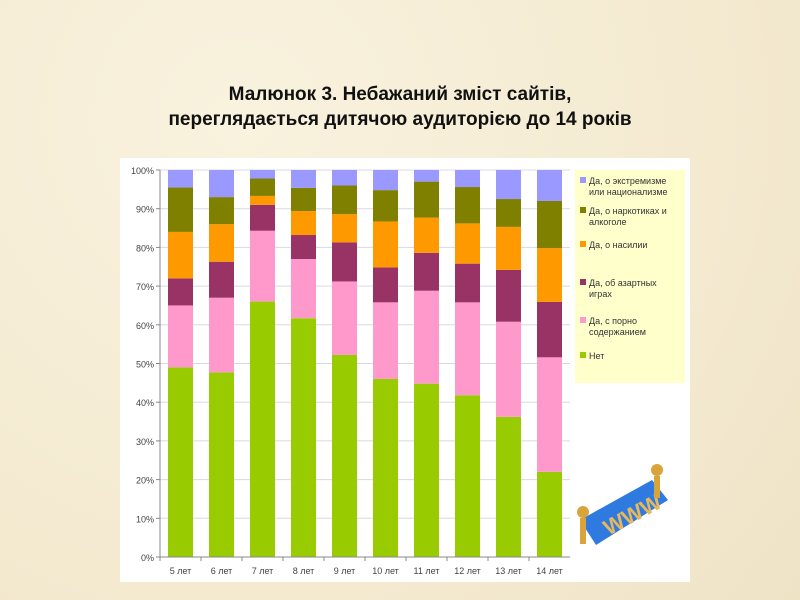 The width and height of the screenshot is (800, 600). Describe the element at coordinates (508, 571) in the screenshot. I see `x-tick-label: 13 лет` at that location.